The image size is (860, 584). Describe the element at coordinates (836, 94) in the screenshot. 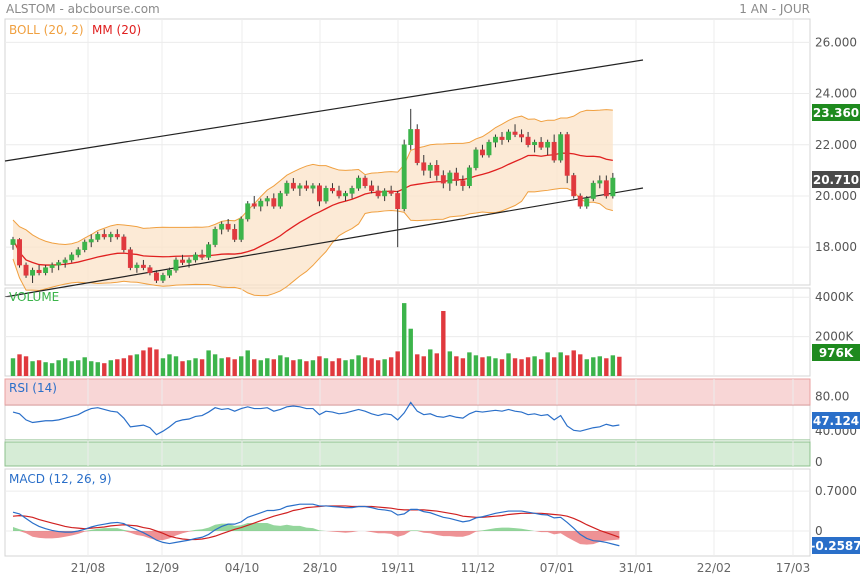

I see `price-tick-label: 24.000` at that location.